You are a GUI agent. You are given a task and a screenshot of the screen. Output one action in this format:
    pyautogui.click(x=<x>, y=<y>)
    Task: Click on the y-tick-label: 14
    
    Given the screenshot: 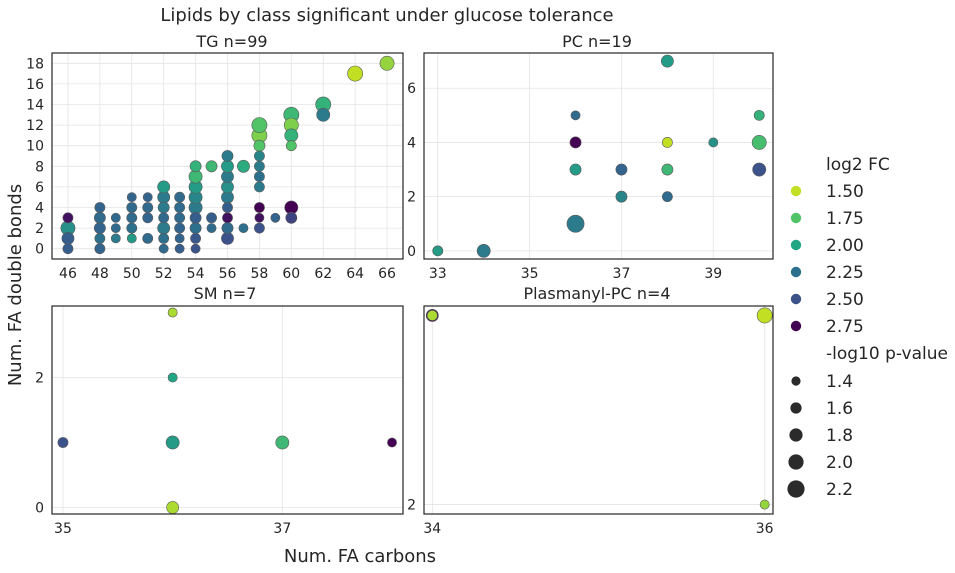 What is the action you would take?
    pyautogui.click(x=35, y=106)
    